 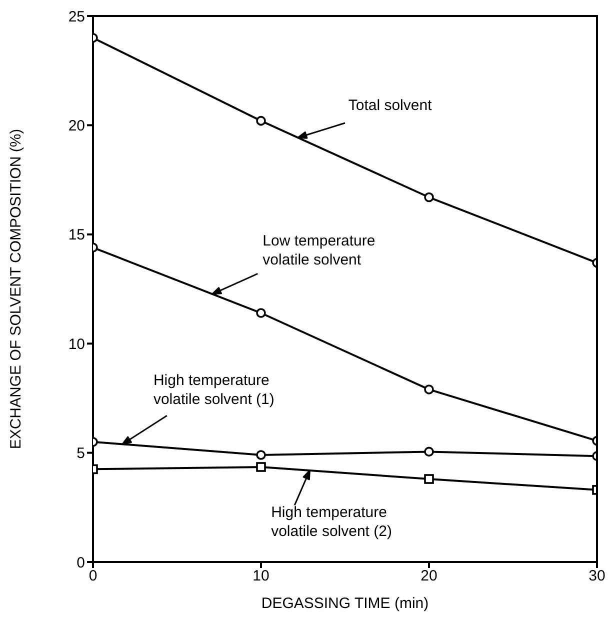 What do you see at coordinates (80, 563) in the screenshot?
I see `y-tick-label: 0` at bounding box center [80, 563].